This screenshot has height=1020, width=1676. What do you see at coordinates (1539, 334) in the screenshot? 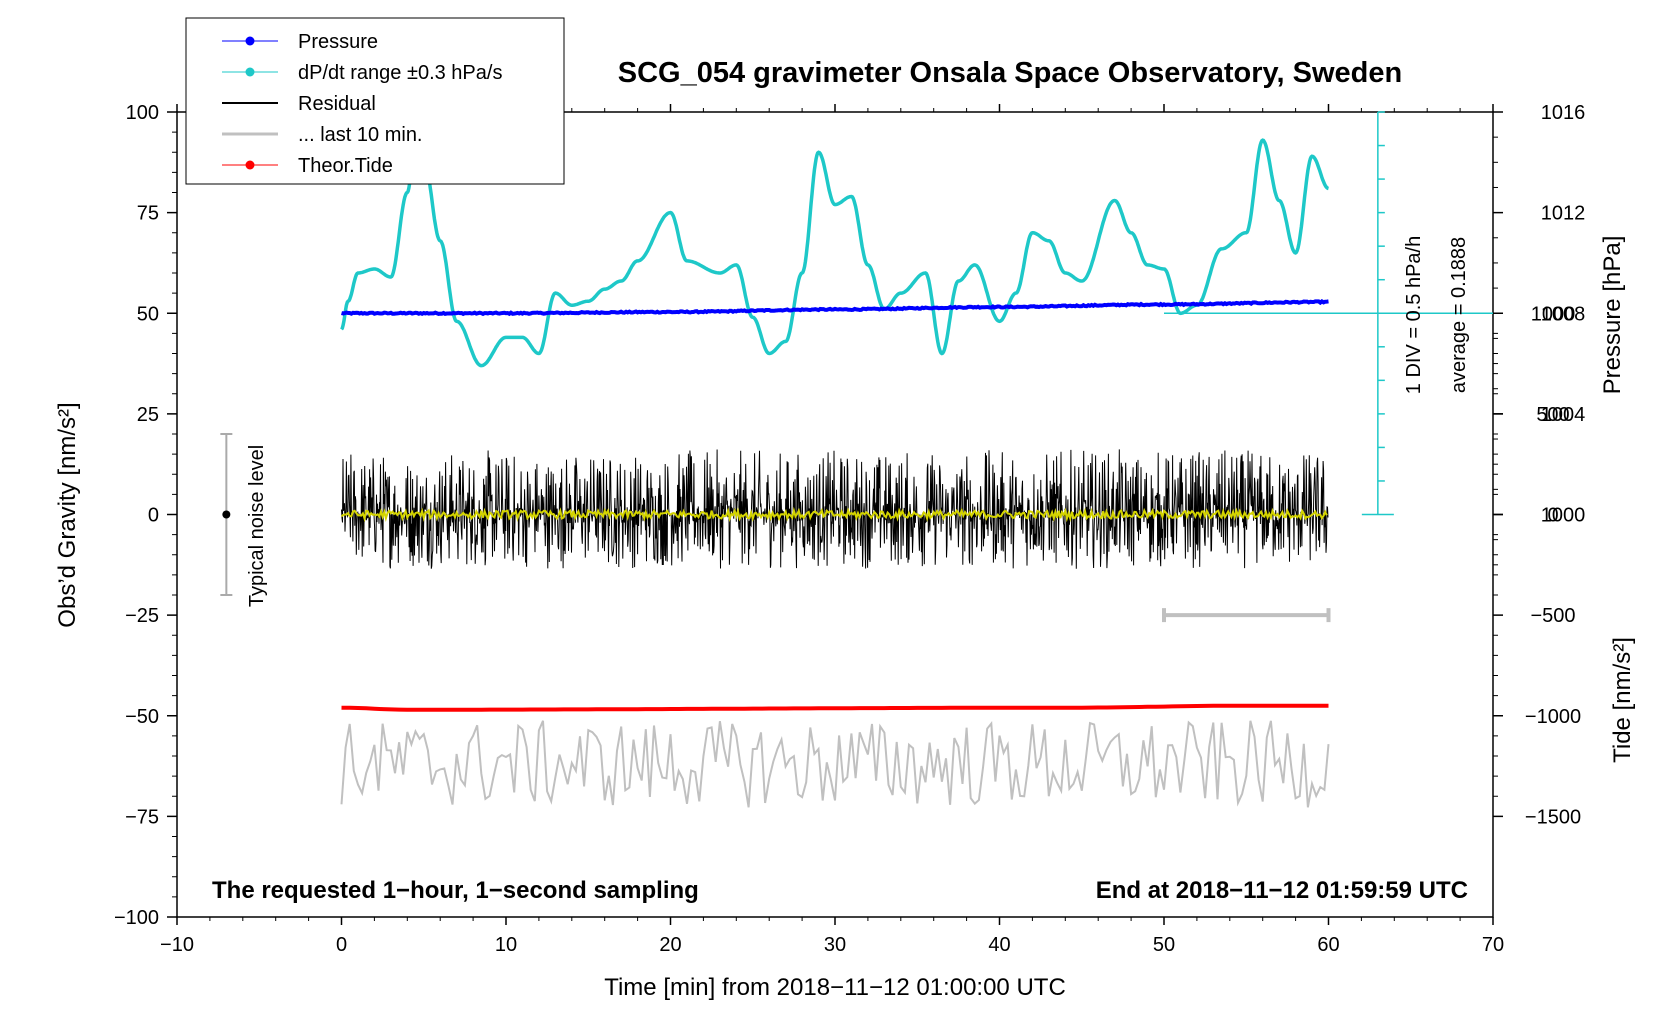
I see `y-axis-pressure: 1000 1004 1008 1012 1016` at bounding box center [1539, 334].